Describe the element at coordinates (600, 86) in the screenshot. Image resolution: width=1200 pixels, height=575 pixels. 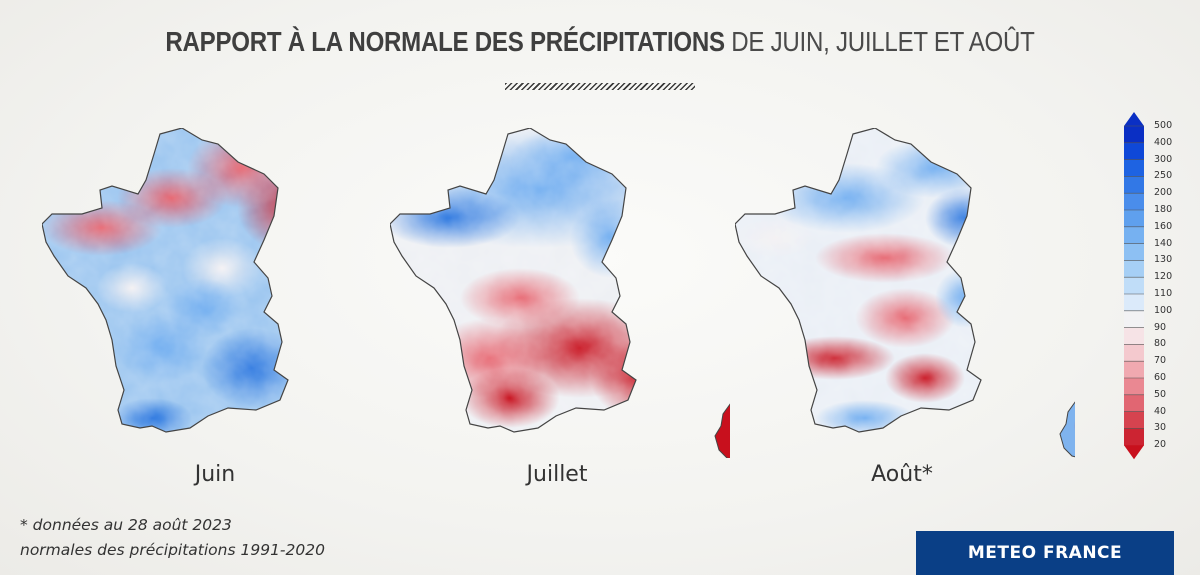
I see `title-divider` at that location.